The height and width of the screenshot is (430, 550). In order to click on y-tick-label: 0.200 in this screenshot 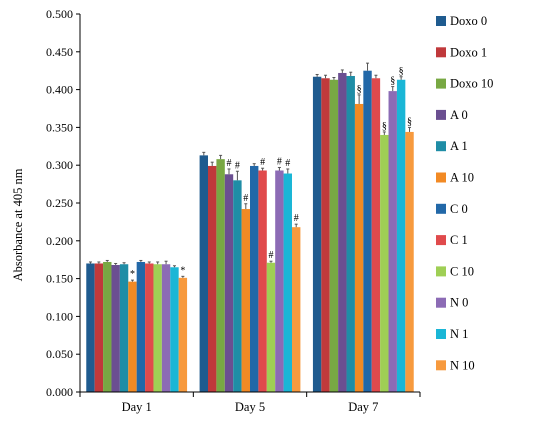, I will do `click(59, 241)`.